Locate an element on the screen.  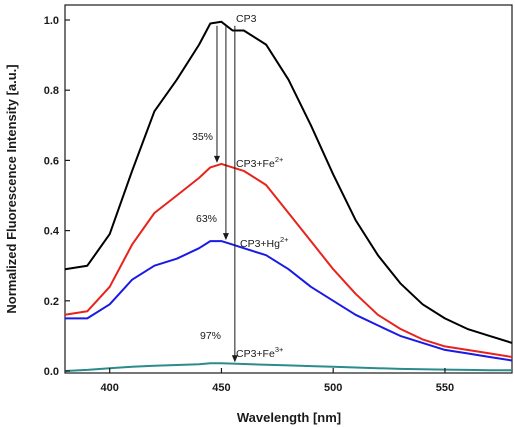
y-axis-title: Normalized Fluorescence Intensity [a.u.] is located at coordinates (11, 188).